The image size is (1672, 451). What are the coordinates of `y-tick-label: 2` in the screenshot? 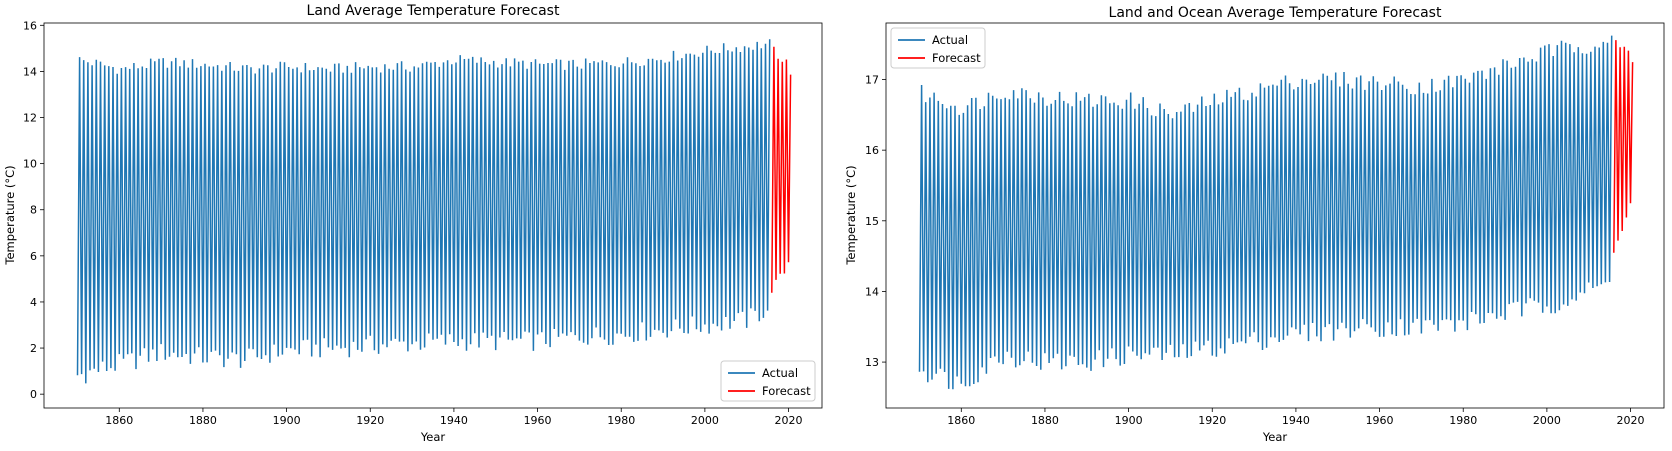 It's located at (33, 348).